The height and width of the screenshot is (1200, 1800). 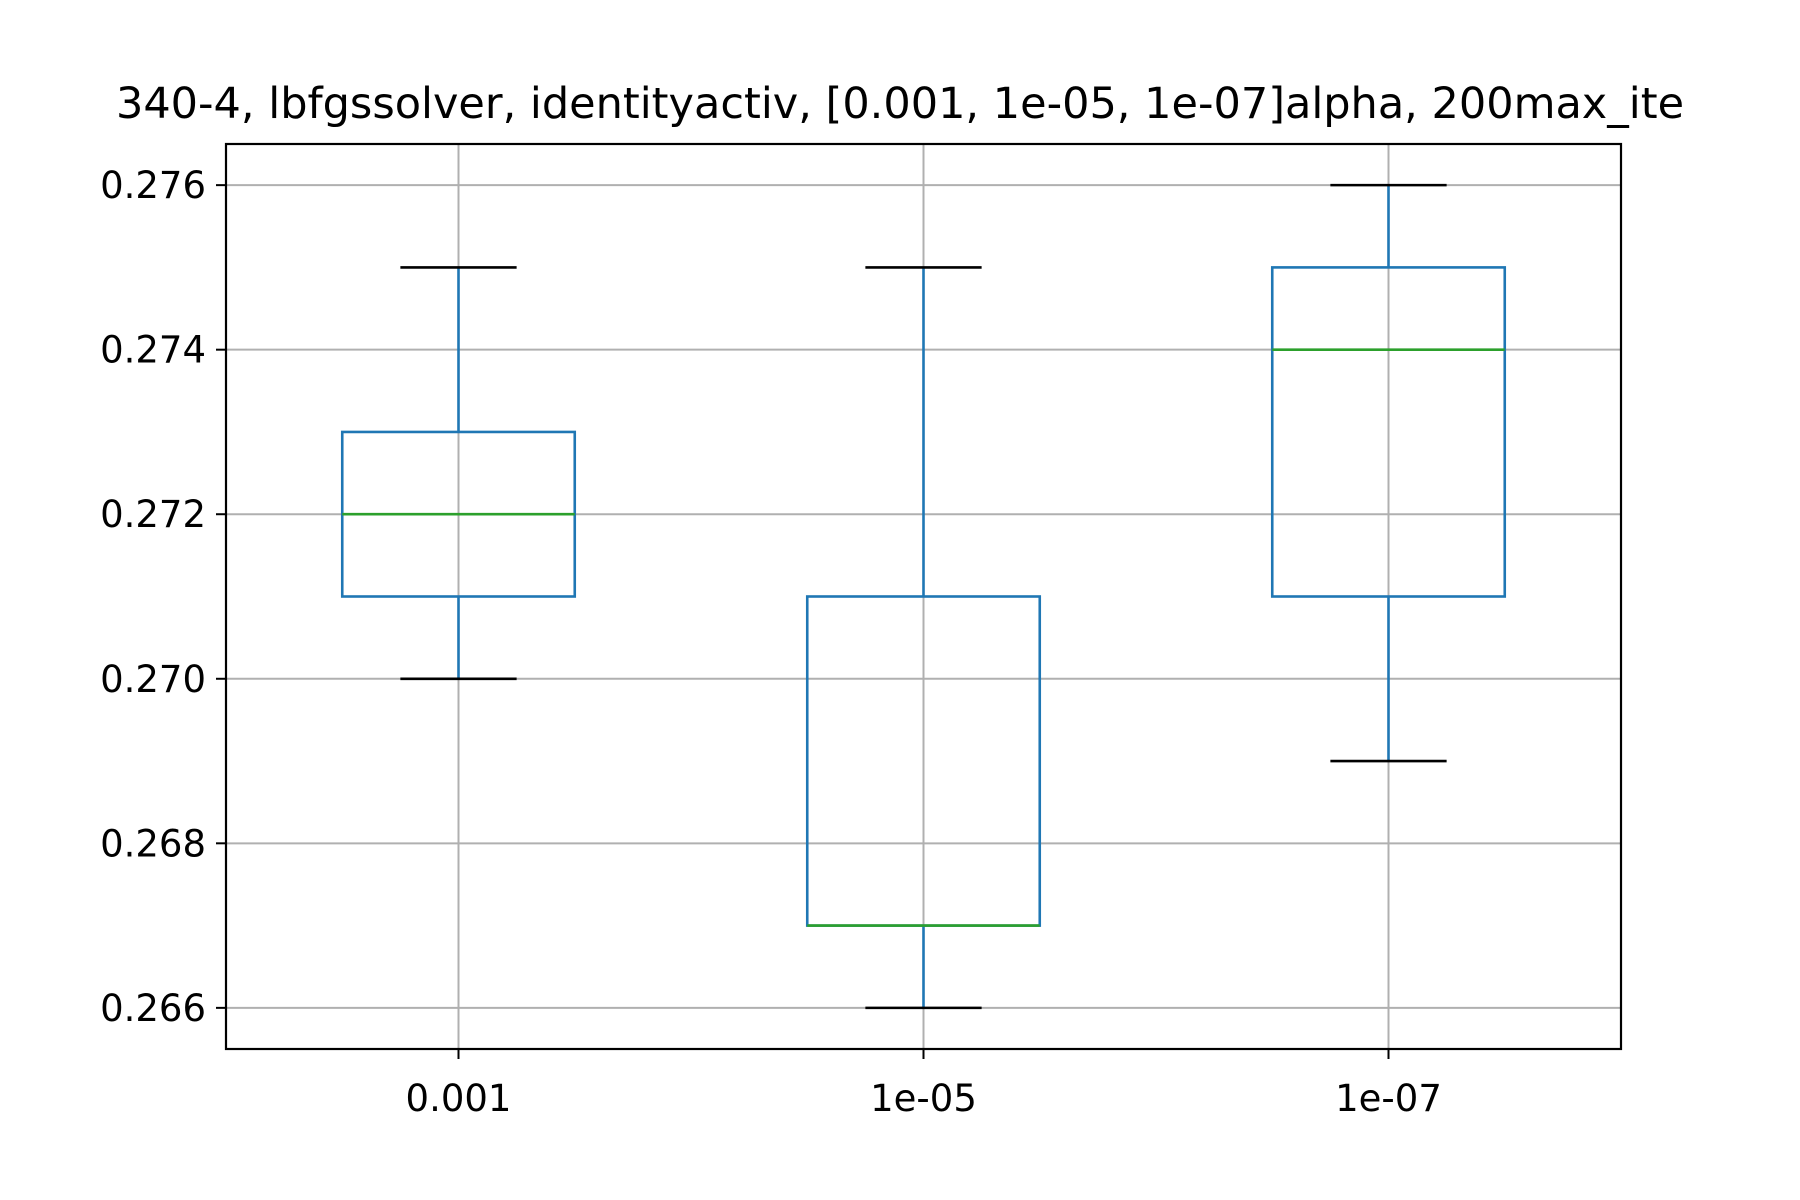 I want to click on y-tick-label: 0.270, so click(x=153, y=679).